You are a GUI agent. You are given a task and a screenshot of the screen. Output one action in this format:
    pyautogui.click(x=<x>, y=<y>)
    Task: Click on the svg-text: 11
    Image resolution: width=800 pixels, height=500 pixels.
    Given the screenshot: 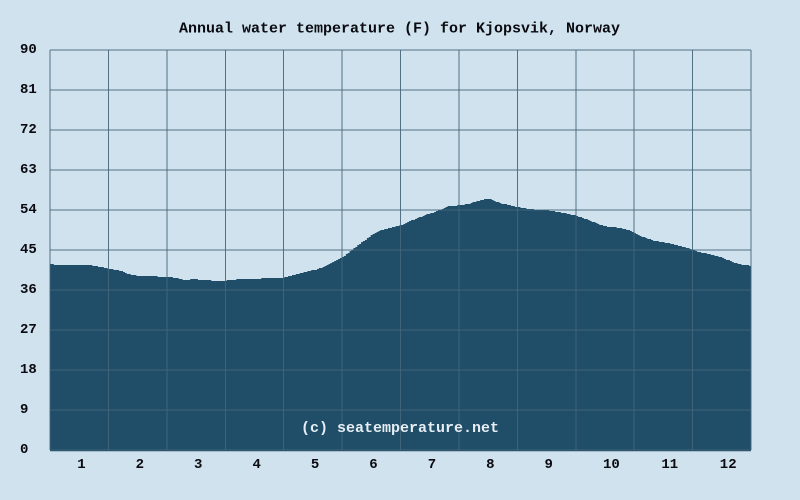 What is the action you would take?
    pyautogui.click(x=669, y=465)
    